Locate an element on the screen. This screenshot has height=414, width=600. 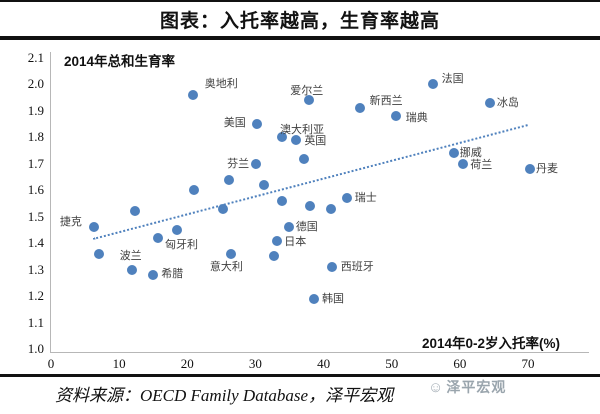
y-axis-line is located at coordinates (50, 202).